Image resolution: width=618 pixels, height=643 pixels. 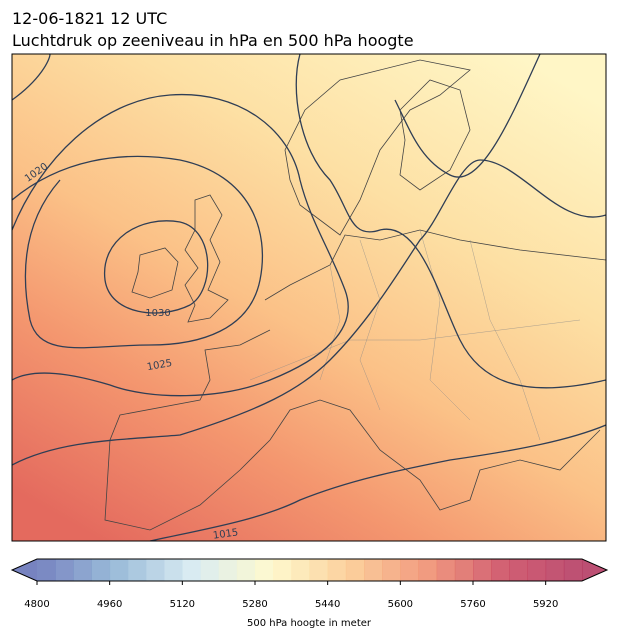 What do you see at coordinates (109, 604) in the screenshot?
I see `colorbar-tick-label: 4960` at bounding box center [109, 604].